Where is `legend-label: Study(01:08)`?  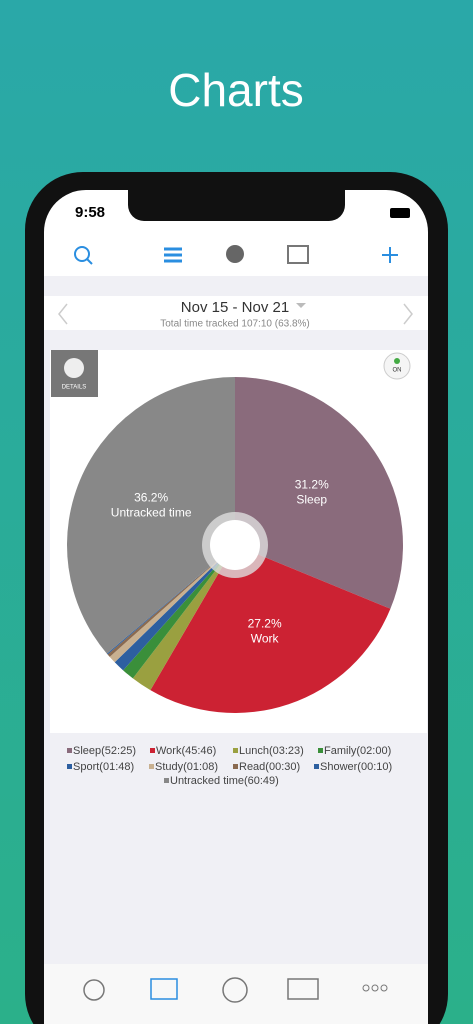 legend-label: Study(01:08) is located at coordinates (186, 767).